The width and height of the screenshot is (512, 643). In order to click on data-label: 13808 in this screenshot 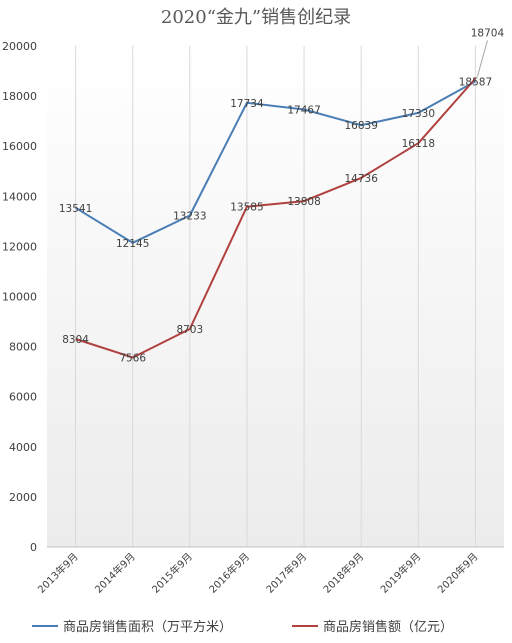, I will do `click(303, 202)`.